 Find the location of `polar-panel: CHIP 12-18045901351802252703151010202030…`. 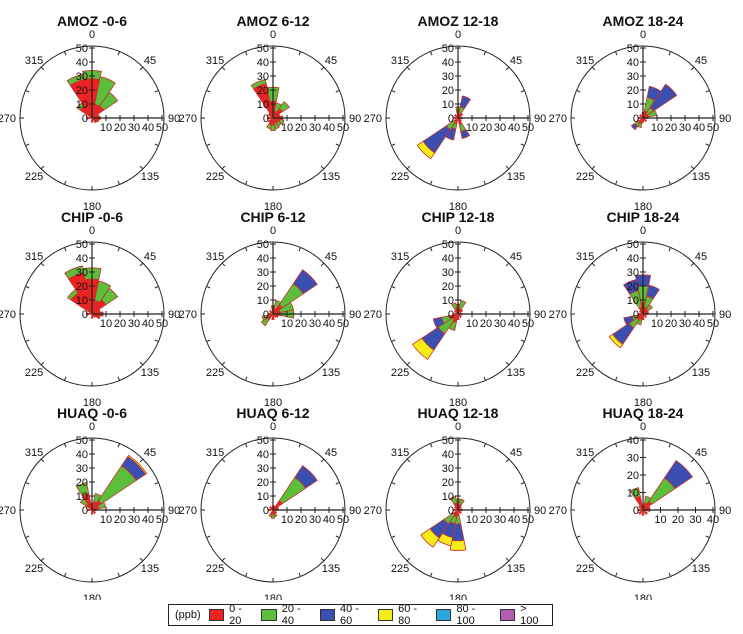

polar-panel: CHIP 12-18045901351802252703151010202030… is located at coordinates (455, 309).